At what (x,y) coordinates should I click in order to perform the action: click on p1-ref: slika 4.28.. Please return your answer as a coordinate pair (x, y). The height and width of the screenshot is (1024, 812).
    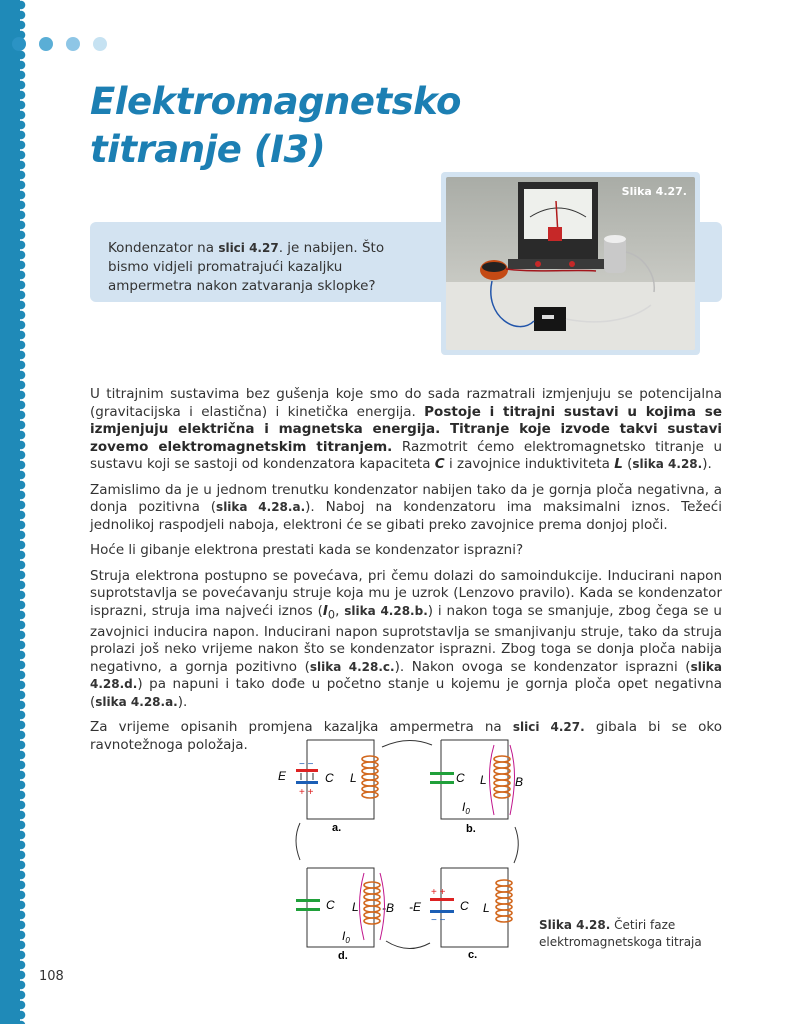
    Looking at the image, I should click on (667, 464).